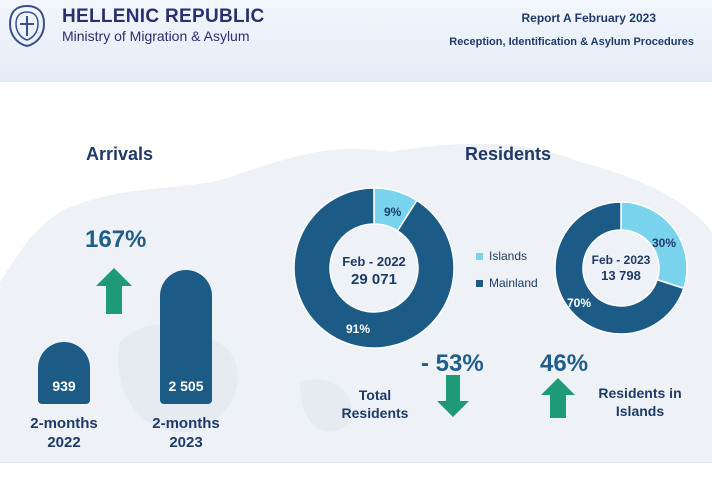 The width and height of the screenshot is (712, 488). I want to click on donut-2022-islands-label: 9%, so click(393, 212).